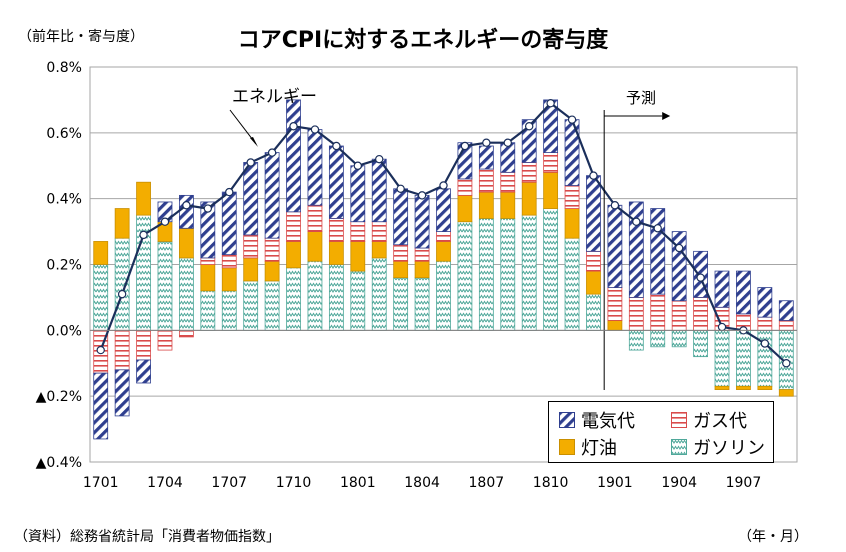 The height and width of the screenshot is (552, 846). I want to click on legend-swatch-gasoline, so click(679, 447).